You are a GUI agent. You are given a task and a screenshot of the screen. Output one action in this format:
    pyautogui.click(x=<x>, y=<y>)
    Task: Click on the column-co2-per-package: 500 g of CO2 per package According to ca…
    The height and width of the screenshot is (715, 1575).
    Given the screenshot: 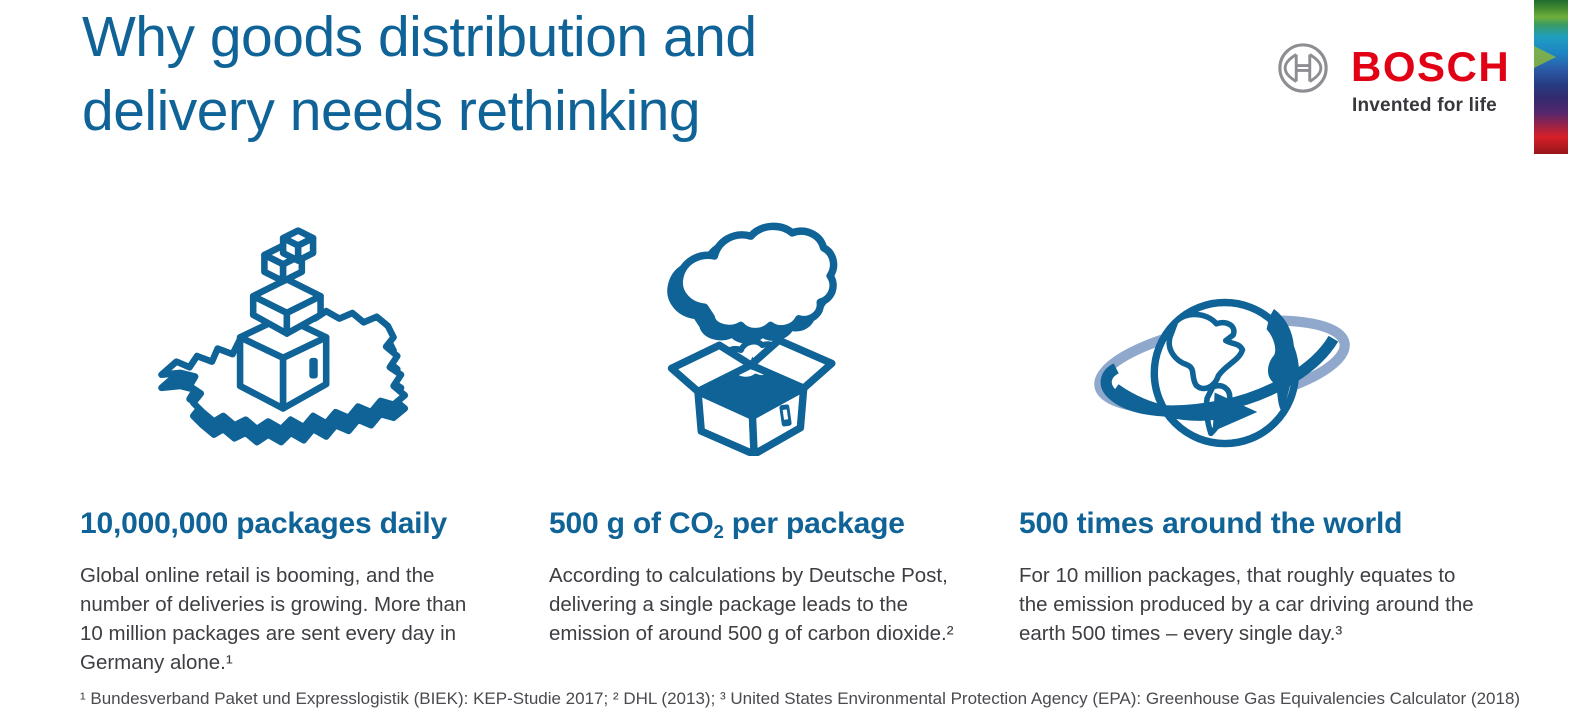 What is the action you would take?
    pyautogui.click(x=764, y=577)
    